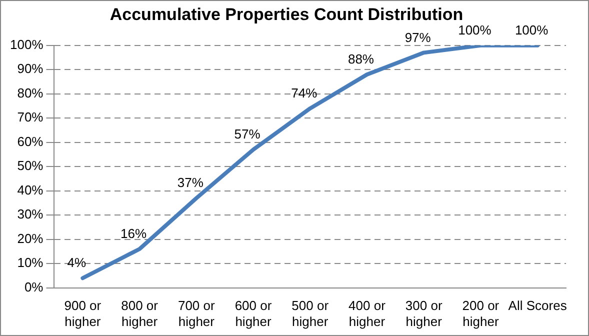 The image size is (589, 336). Describe the element at coordinates (34, 286) in the screenshot. I see `y-tick-label: 0%` at that location.